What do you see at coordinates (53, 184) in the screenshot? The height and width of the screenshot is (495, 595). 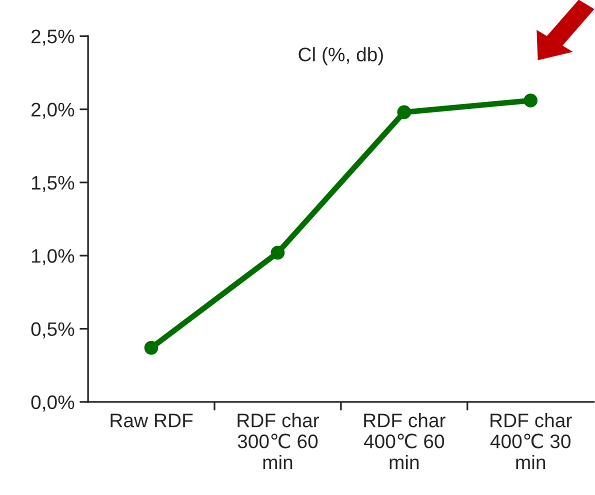 I see `y-tick-label: 1,5%` at bounding box center [53, 184].